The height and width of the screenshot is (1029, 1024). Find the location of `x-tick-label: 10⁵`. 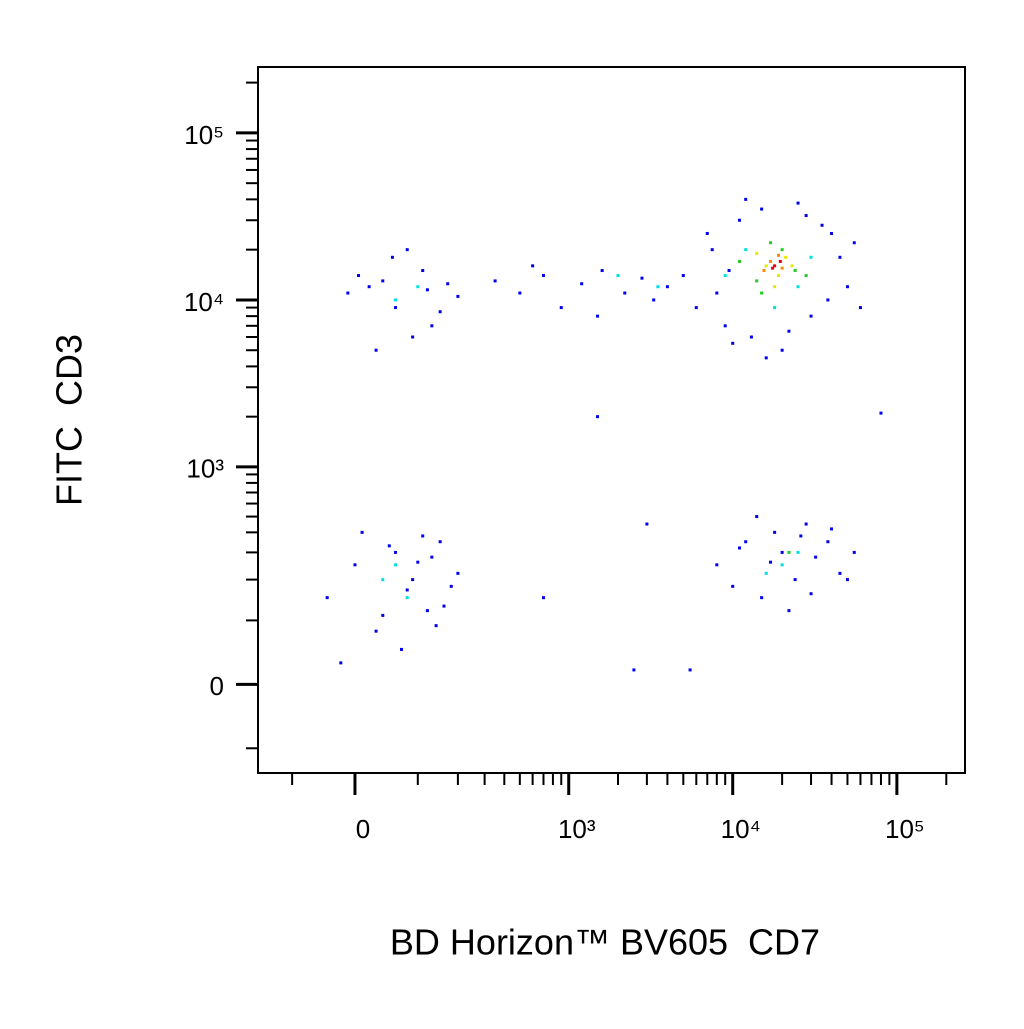

x-tick-label: 10⁵ is located at coordinates (905, 829).